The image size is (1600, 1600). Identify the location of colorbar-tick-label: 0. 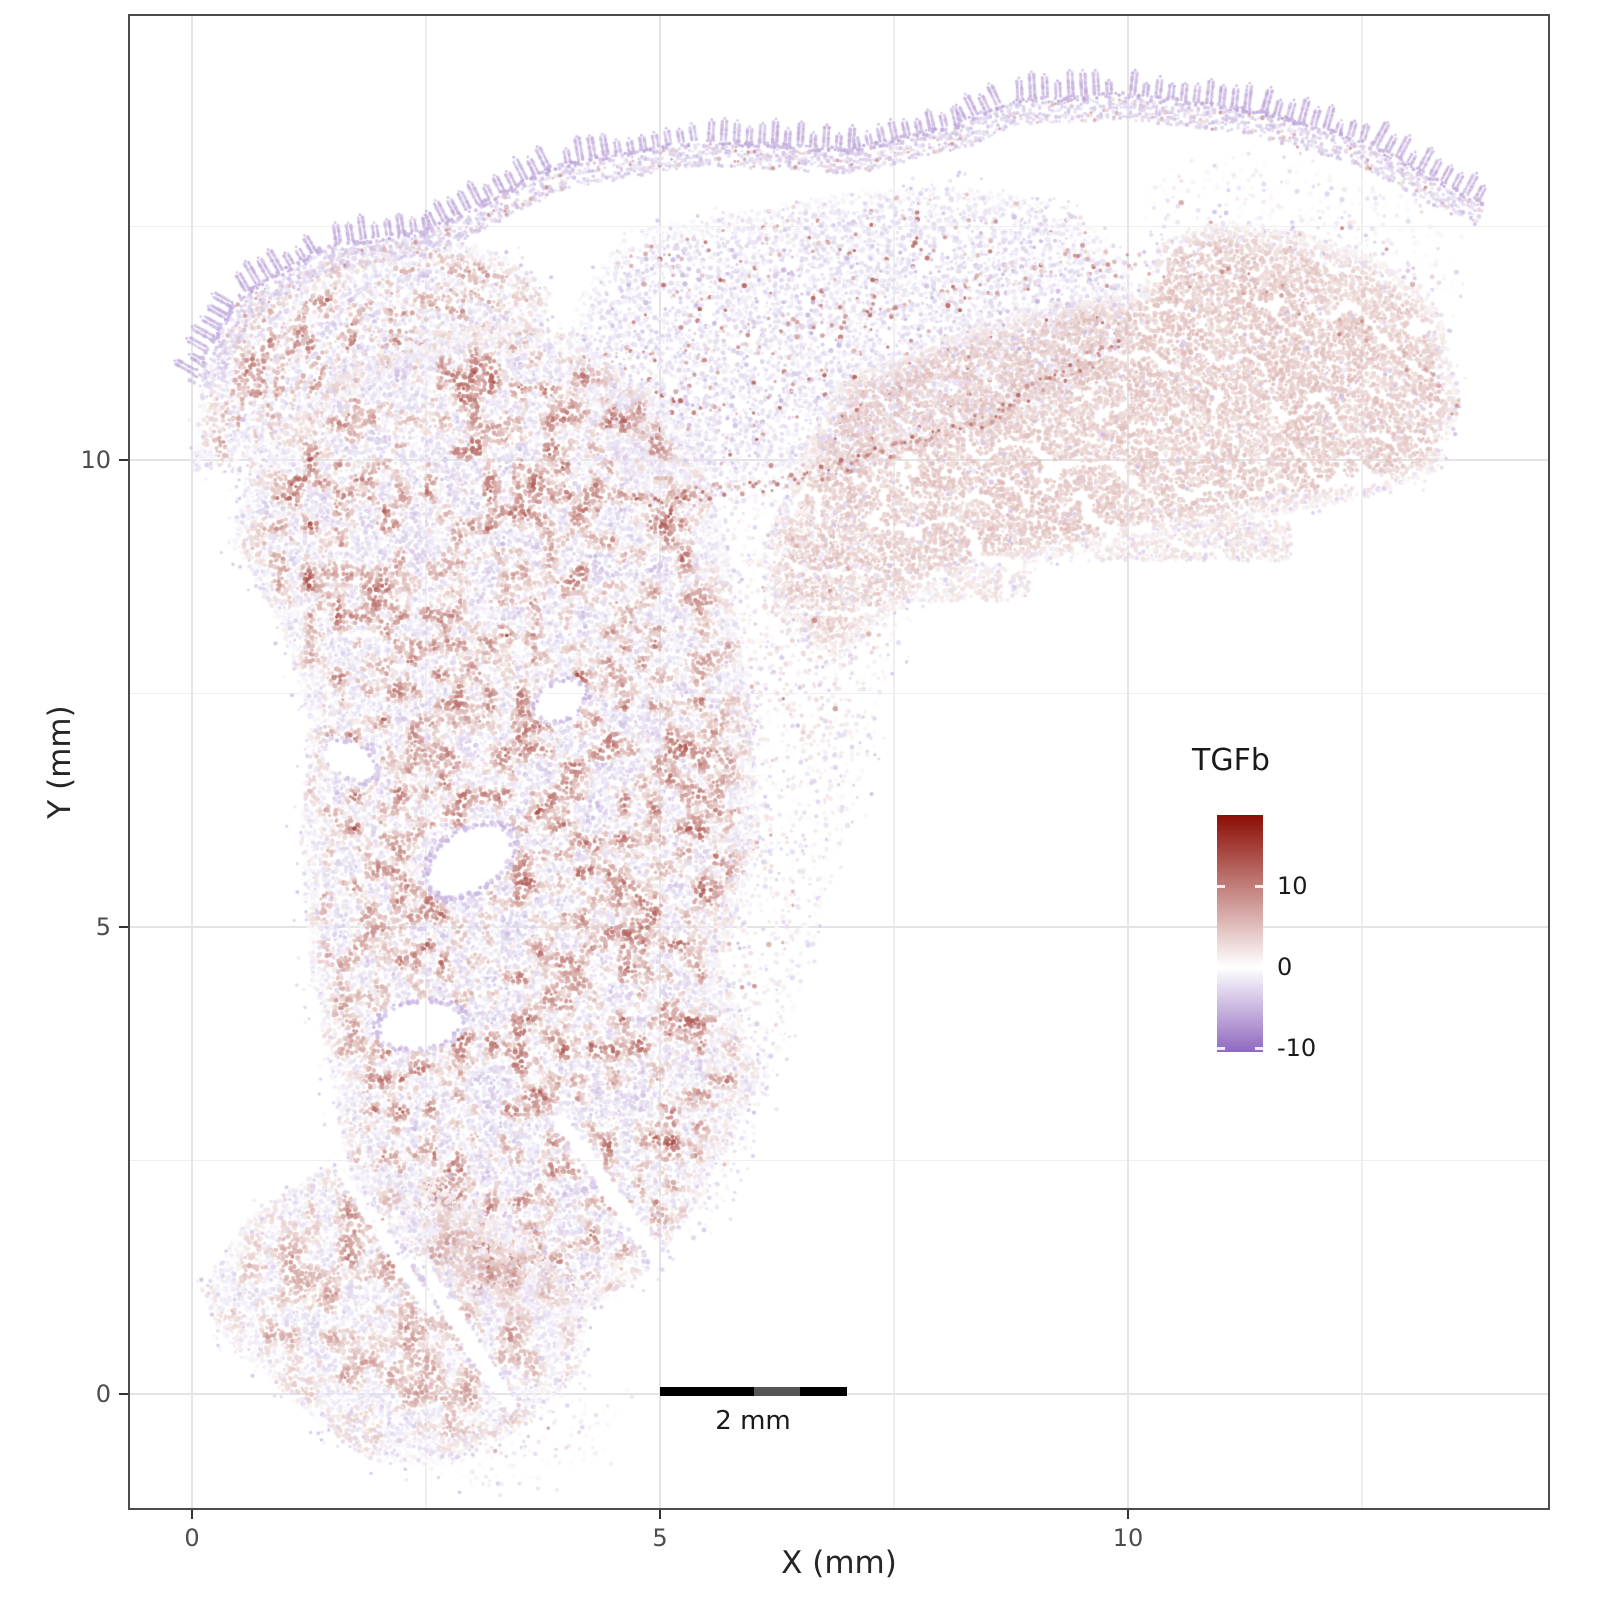
(1285, 967).